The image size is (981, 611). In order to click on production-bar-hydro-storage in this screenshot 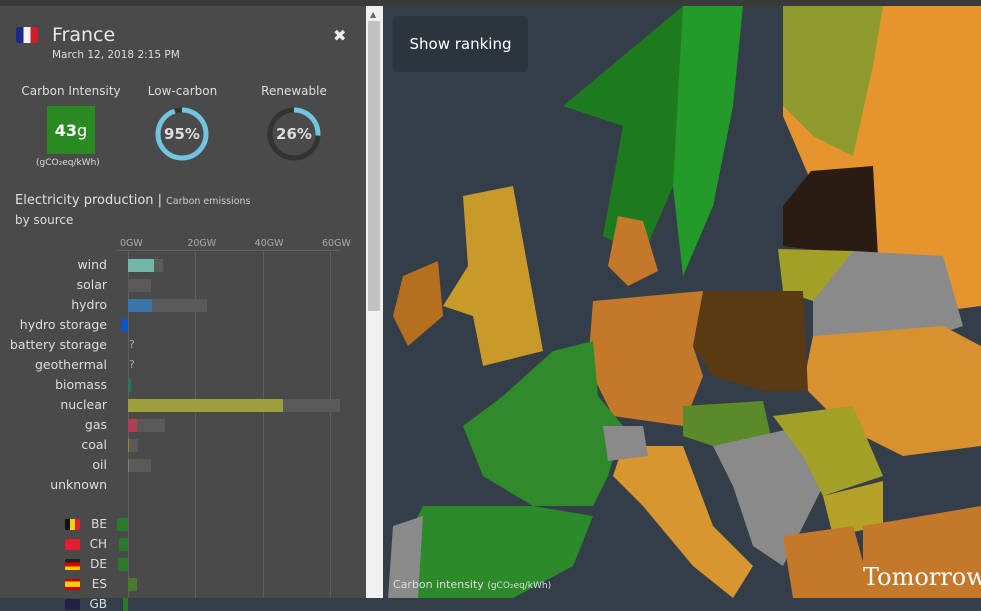, I will do `click(124, 325)`.